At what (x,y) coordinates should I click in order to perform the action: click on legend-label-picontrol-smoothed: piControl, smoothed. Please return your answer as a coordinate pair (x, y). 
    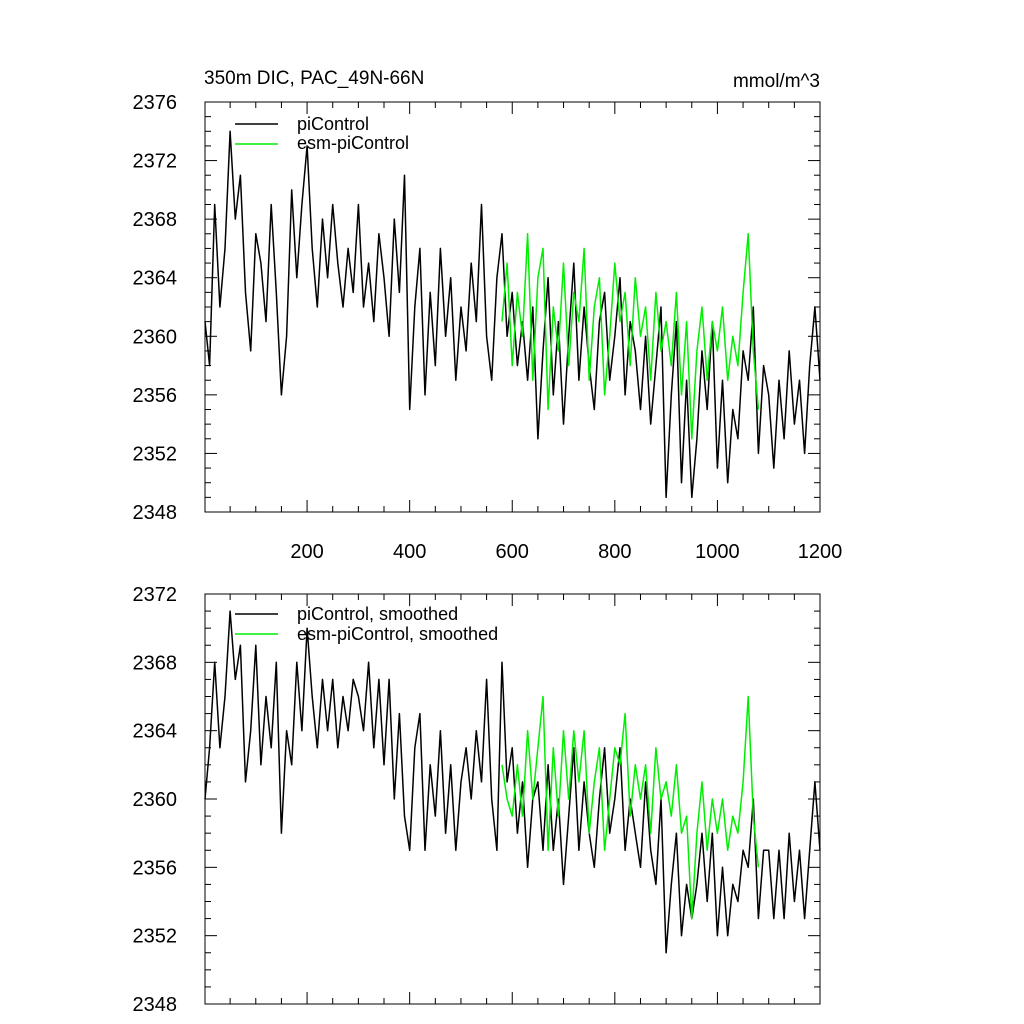
    Looking at the image, I should click on (377, 614).